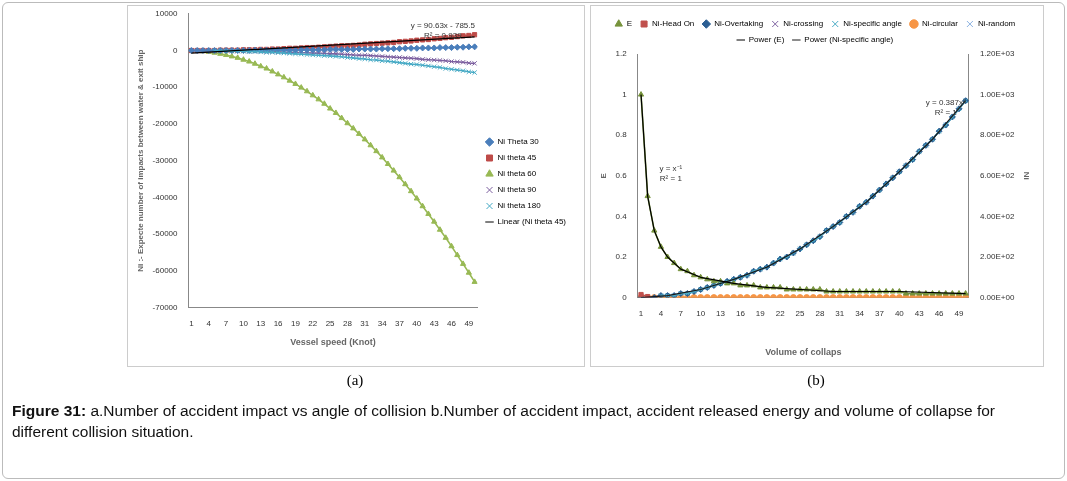 Image resolution: width=1067 pixels, height=481 pixels. Describe the element at coordinates (165, 124) in the screenshot. I see `y-tick-label: -20000` at that location.